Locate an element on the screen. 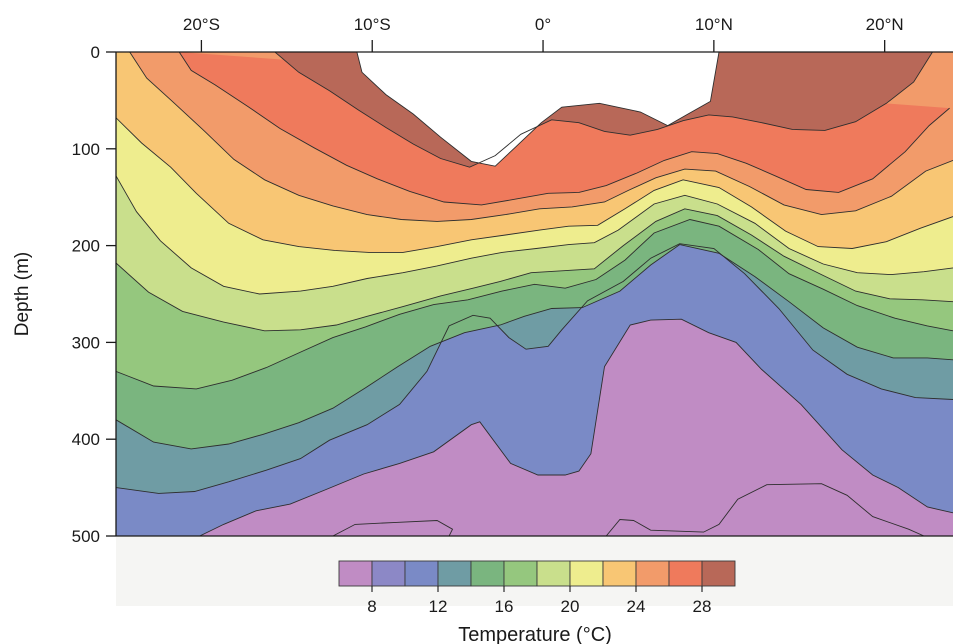 This screenshot has width=965, height=644. colorbar-tick-label-8: 8 is located at coordinates (371, 606).